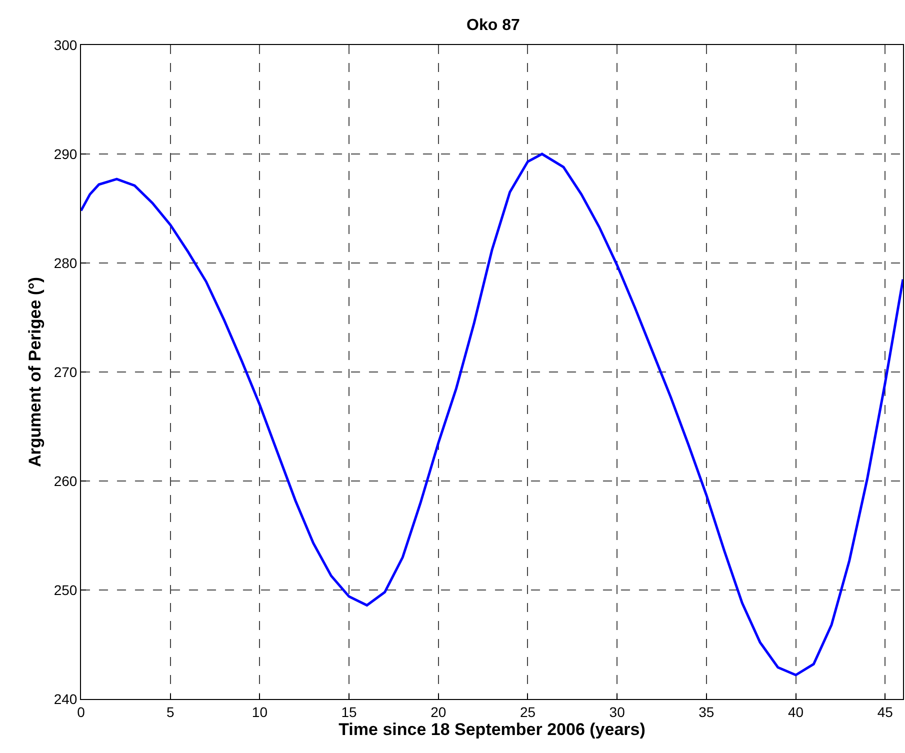  Describe the element at coordinates (66, 698) in the screenshot. I see `y-tick-label: 240` at that location.